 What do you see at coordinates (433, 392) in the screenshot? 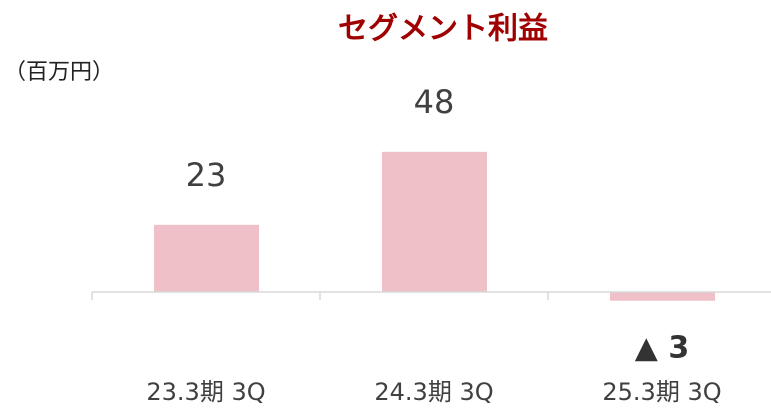
I see `x-tick-label: 24.3期 3Q` at bounding box center [433, 392].